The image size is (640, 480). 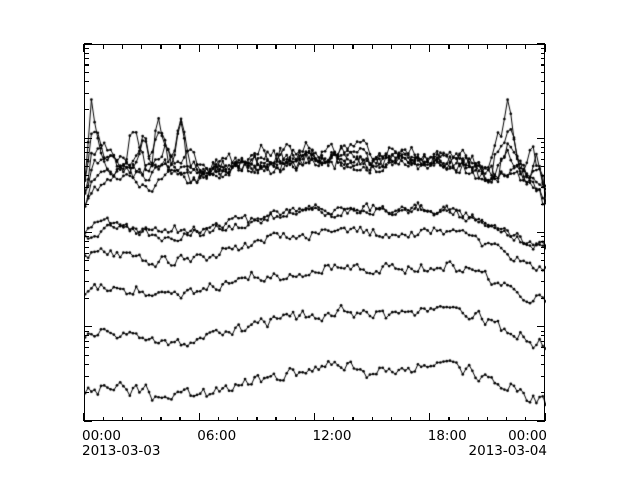 I want to click on x-tick-time: 06:00, so click(x=217, y=436).